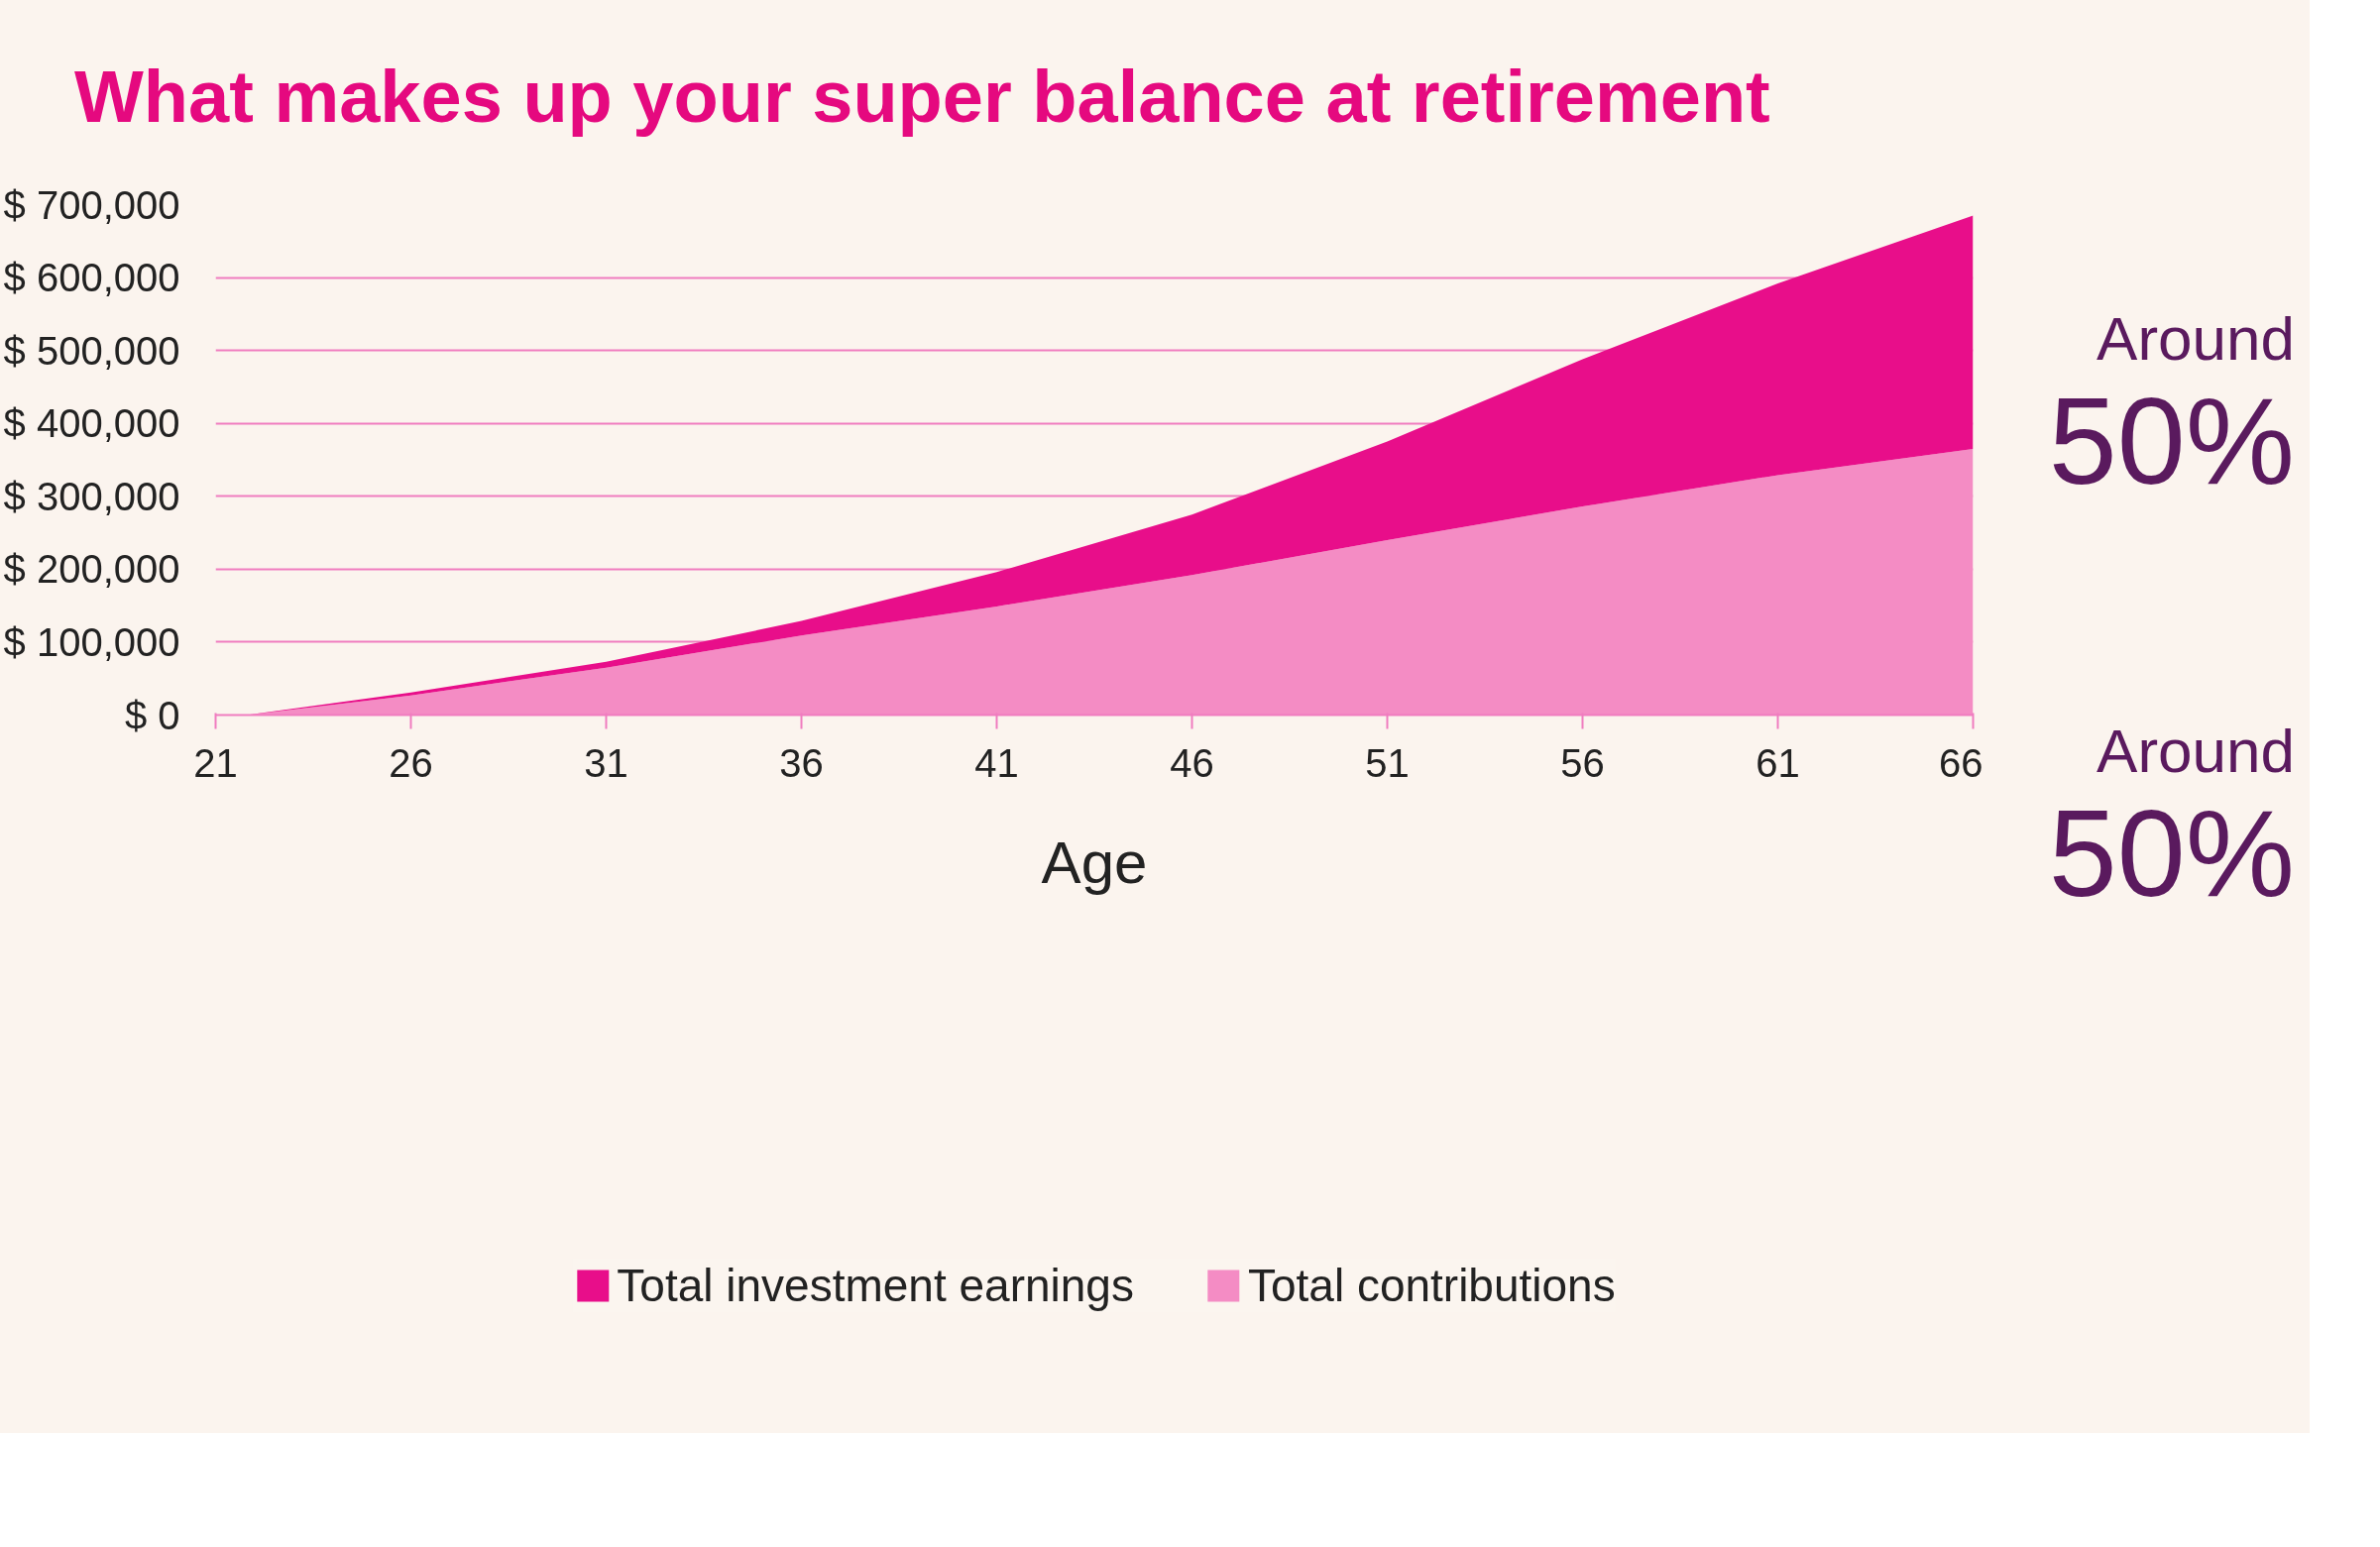 This screenshot has width=2380, height=1547. Describe the element at coordinates (1192, 762) in the screenshot. I see `x-tick-label: 46` at that location.